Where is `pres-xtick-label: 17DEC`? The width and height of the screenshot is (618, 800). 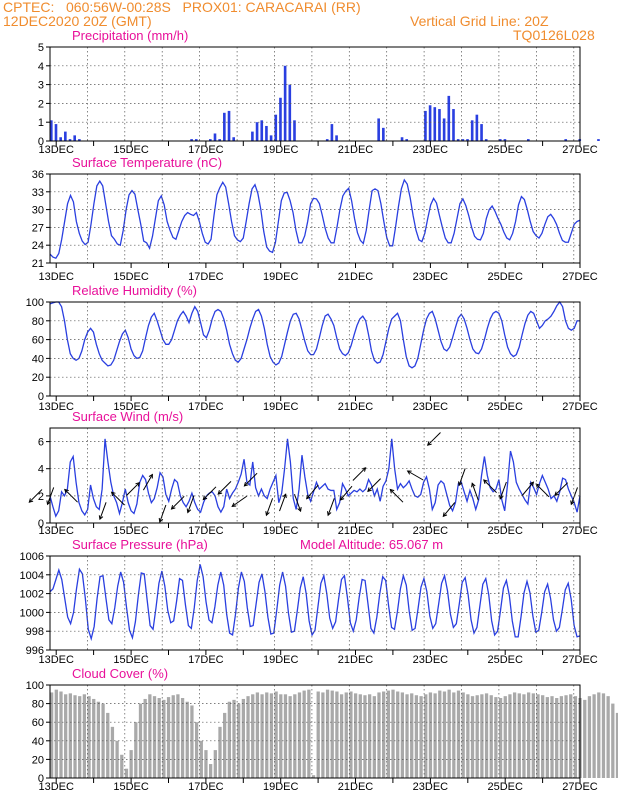 pres-xtick-label: 17DEC is located at coordinates (206, 660).